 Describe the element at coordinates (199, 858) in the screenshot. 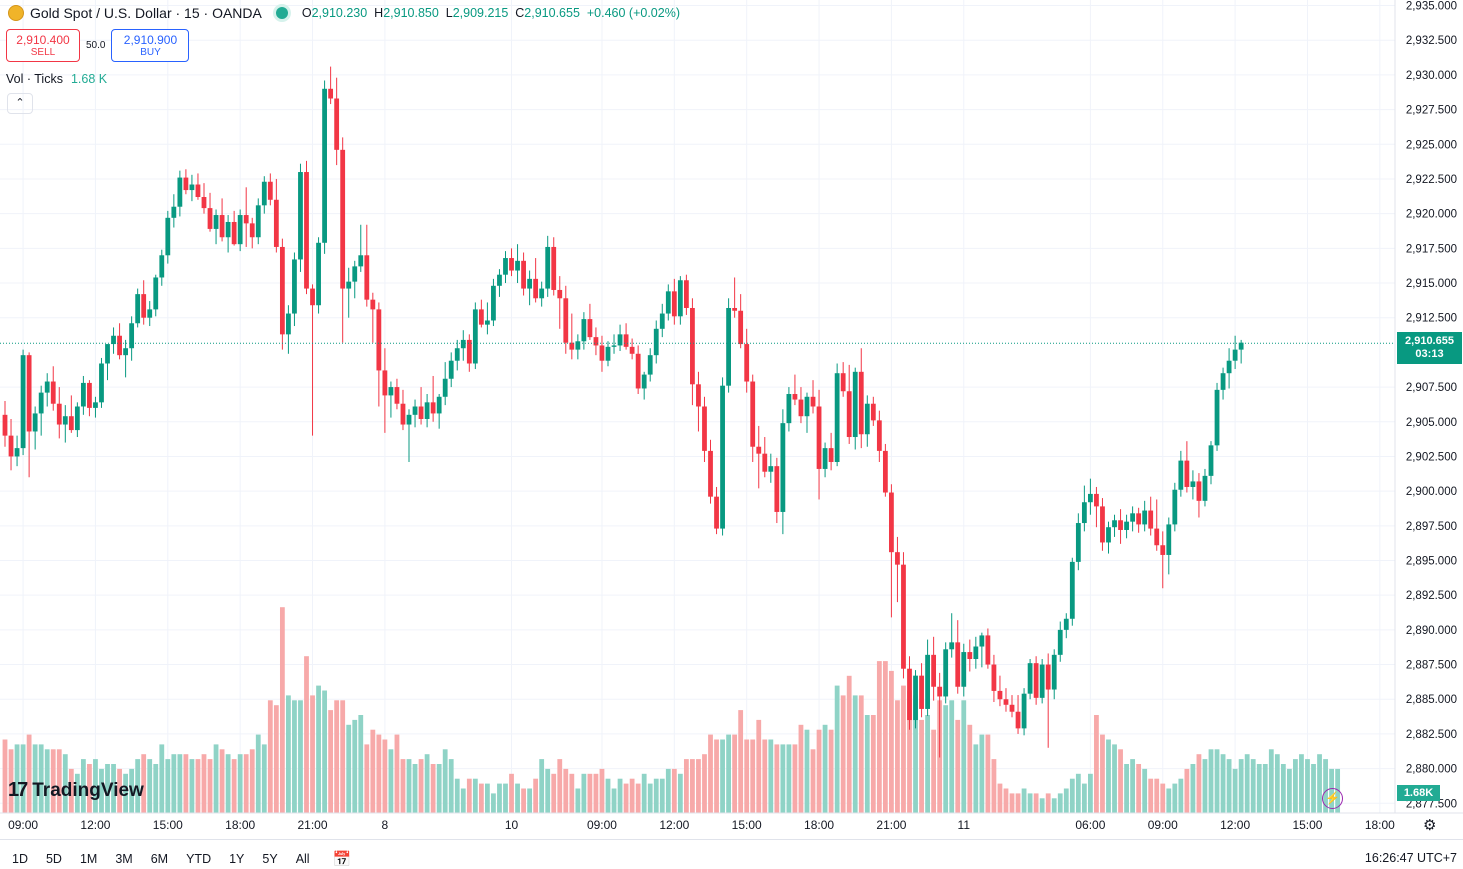

I see `range-ytd: YTD` at that location.